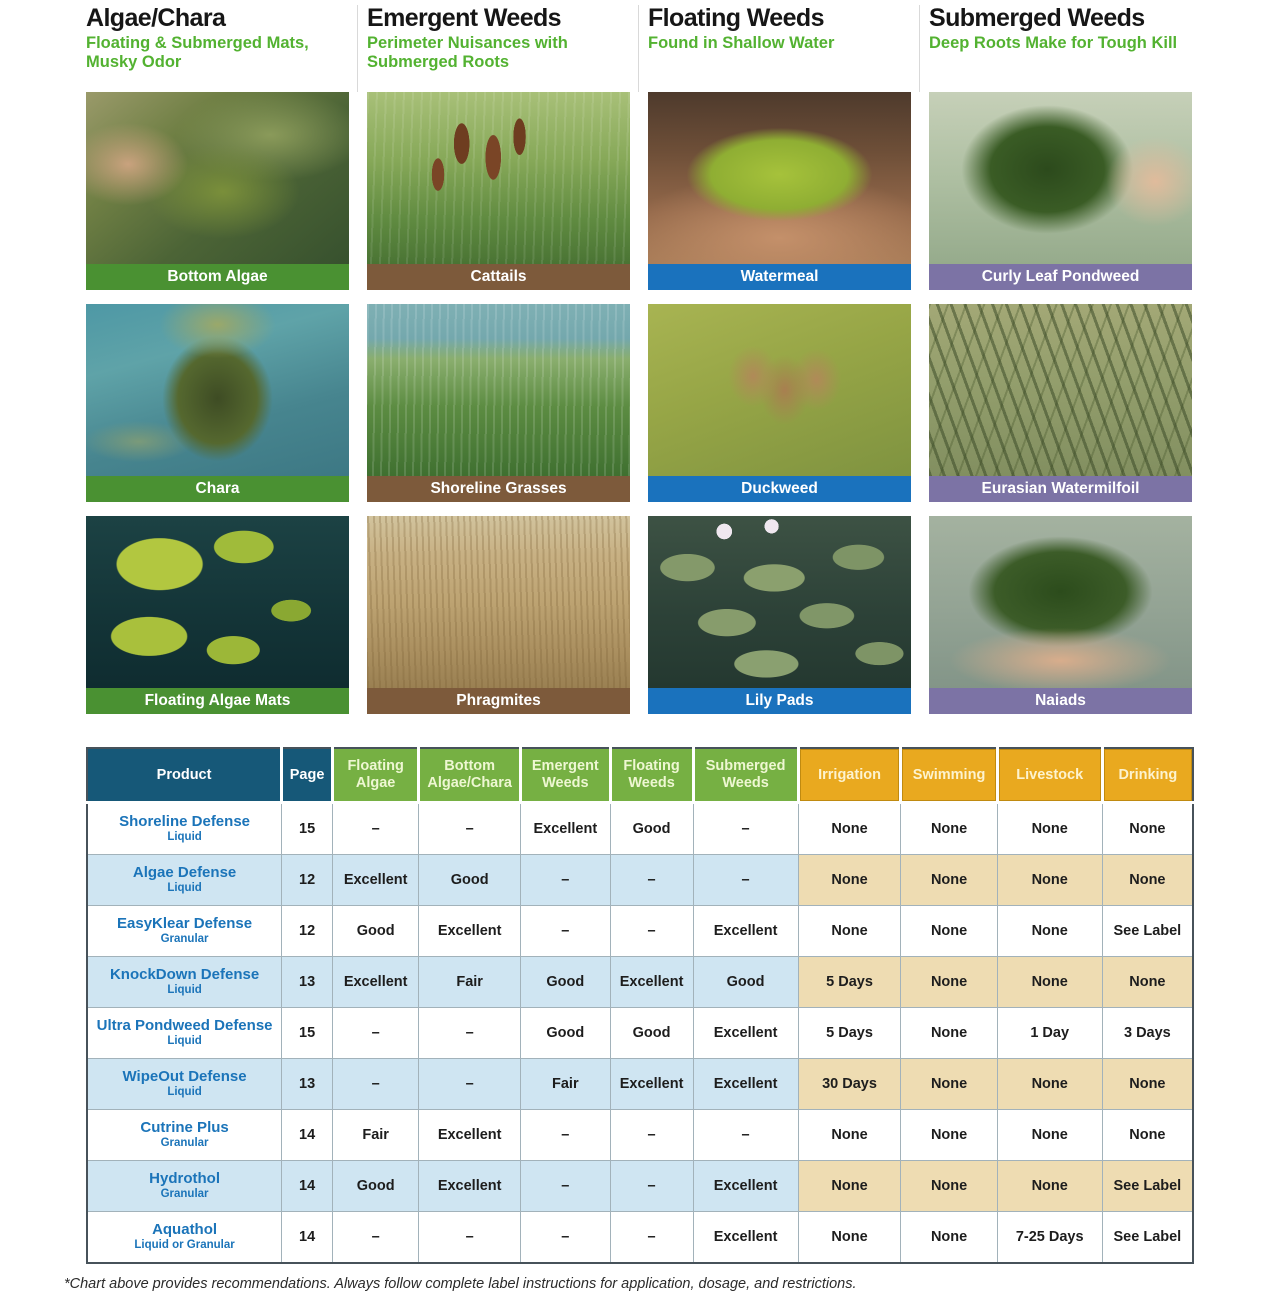  I want to click on page-cell: 13, so click(307, 982).